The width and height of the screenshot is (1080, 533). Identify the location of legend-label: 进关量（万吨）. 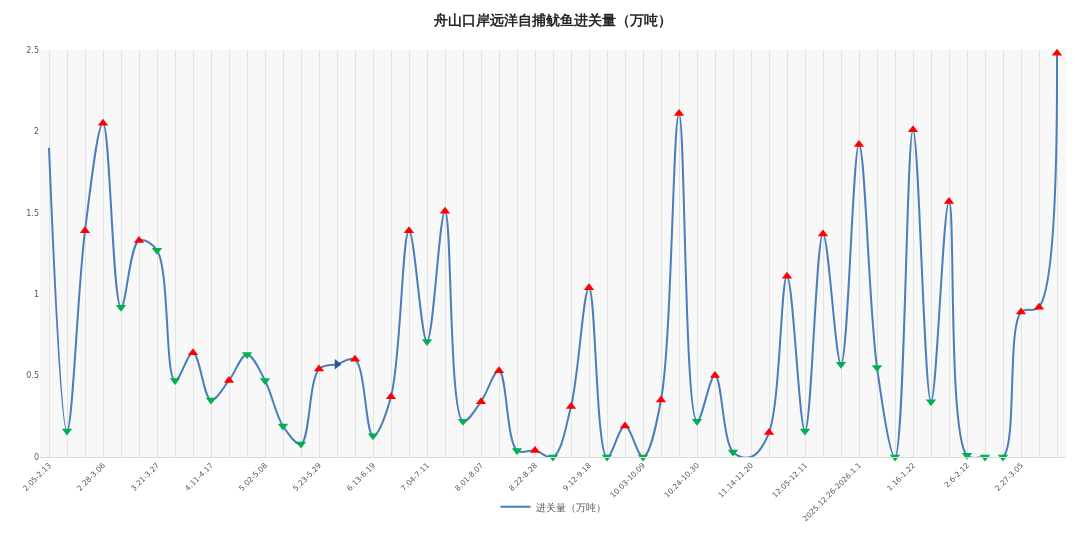
(570, 507).